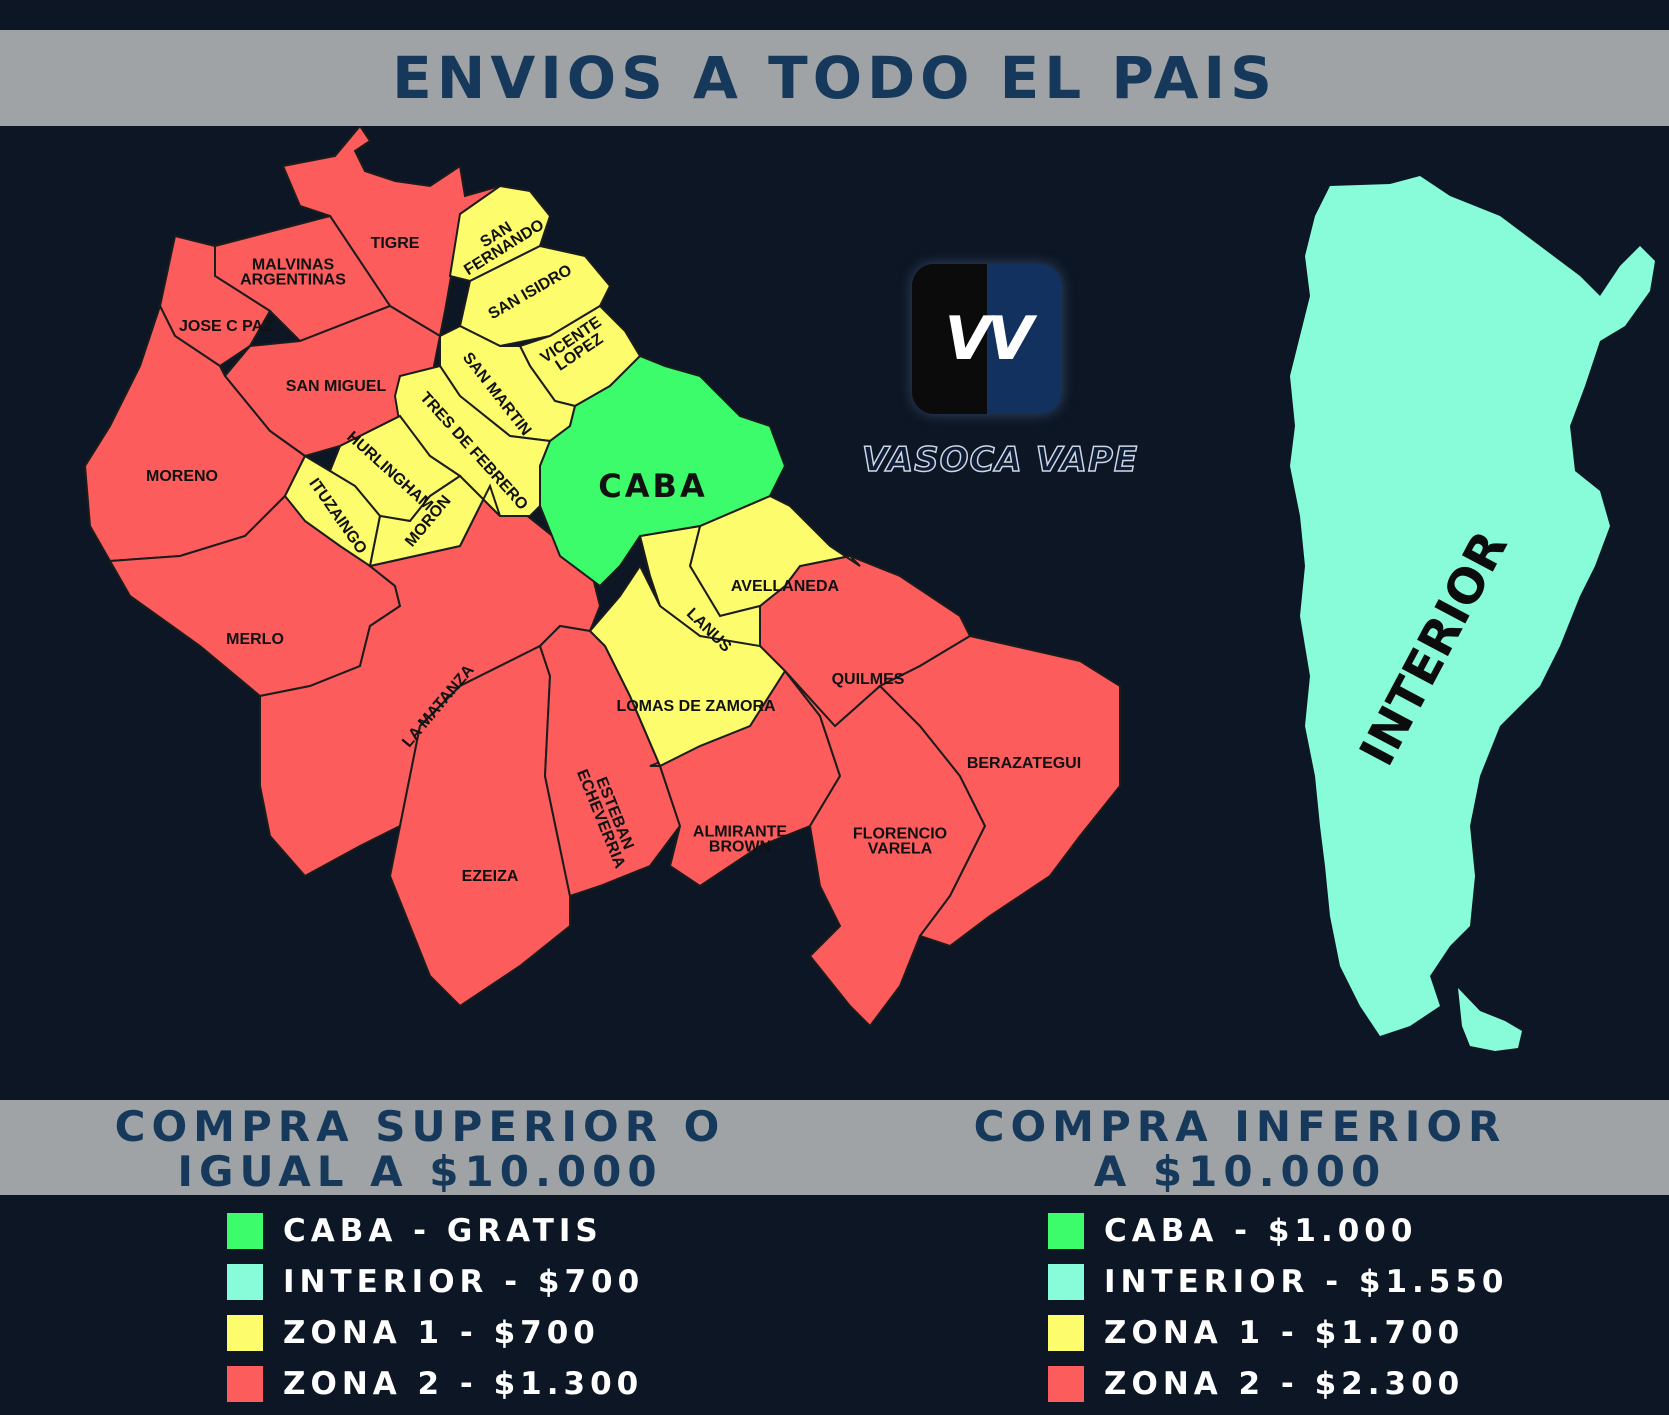 The width and height of the screenshot is (1669, 1415). Describe the element at coordinates (1284, 1383) in the screenshot. I see `legend-label: ZONA 2 - $2.300` at that location.